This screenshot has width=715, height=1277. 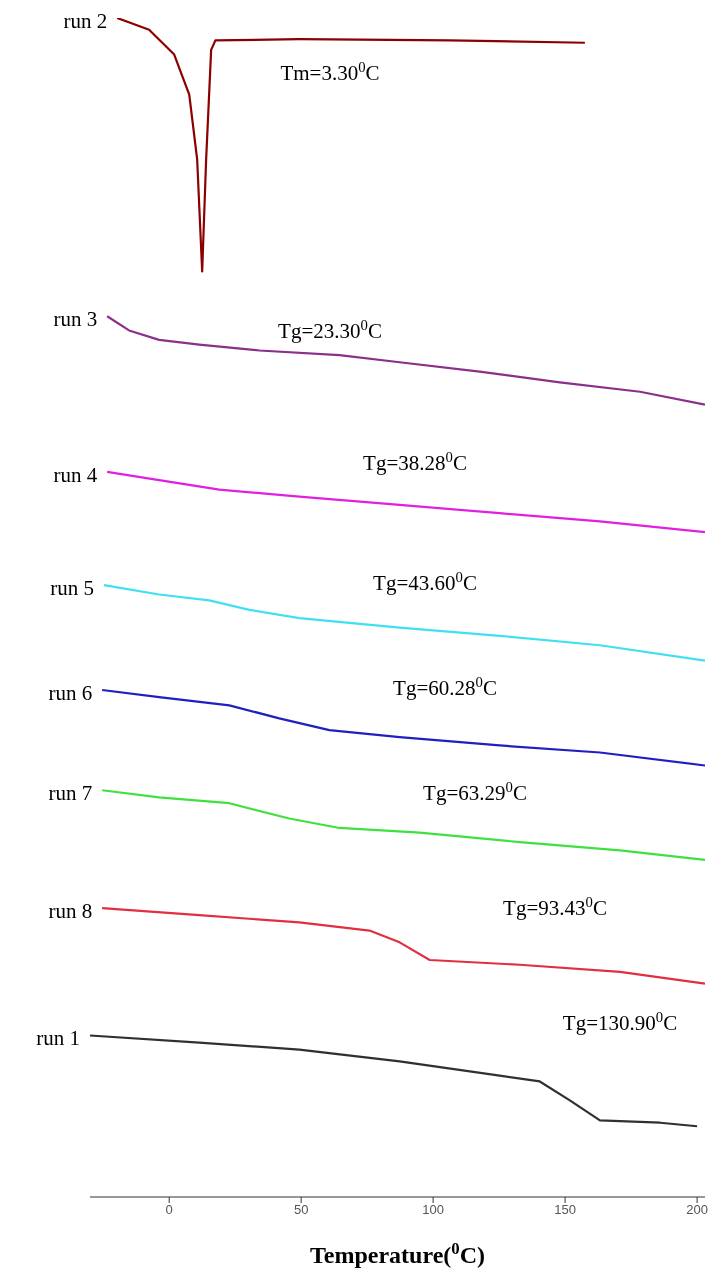 What do you see at coordinates (397, 1253) in the screenshot?
I see `x-axis-title: Temperature($^{0}$C)` at bounding box center [397, 1253].